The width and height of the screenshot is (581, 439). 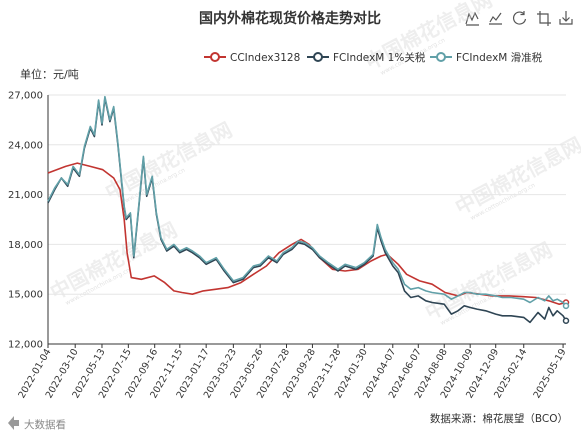 I want to click on source-note: 数据来源：棉花展望（BCO）, so click(x=499, y=418).